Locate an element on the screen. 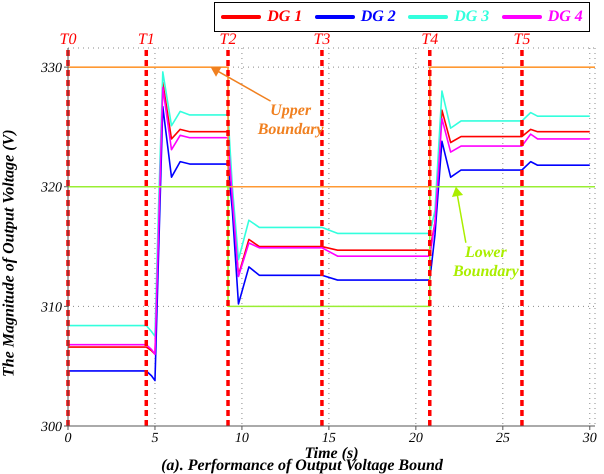 The image size is (604, 474). legend-label: DG 2 is located at coordinates (378, 17).